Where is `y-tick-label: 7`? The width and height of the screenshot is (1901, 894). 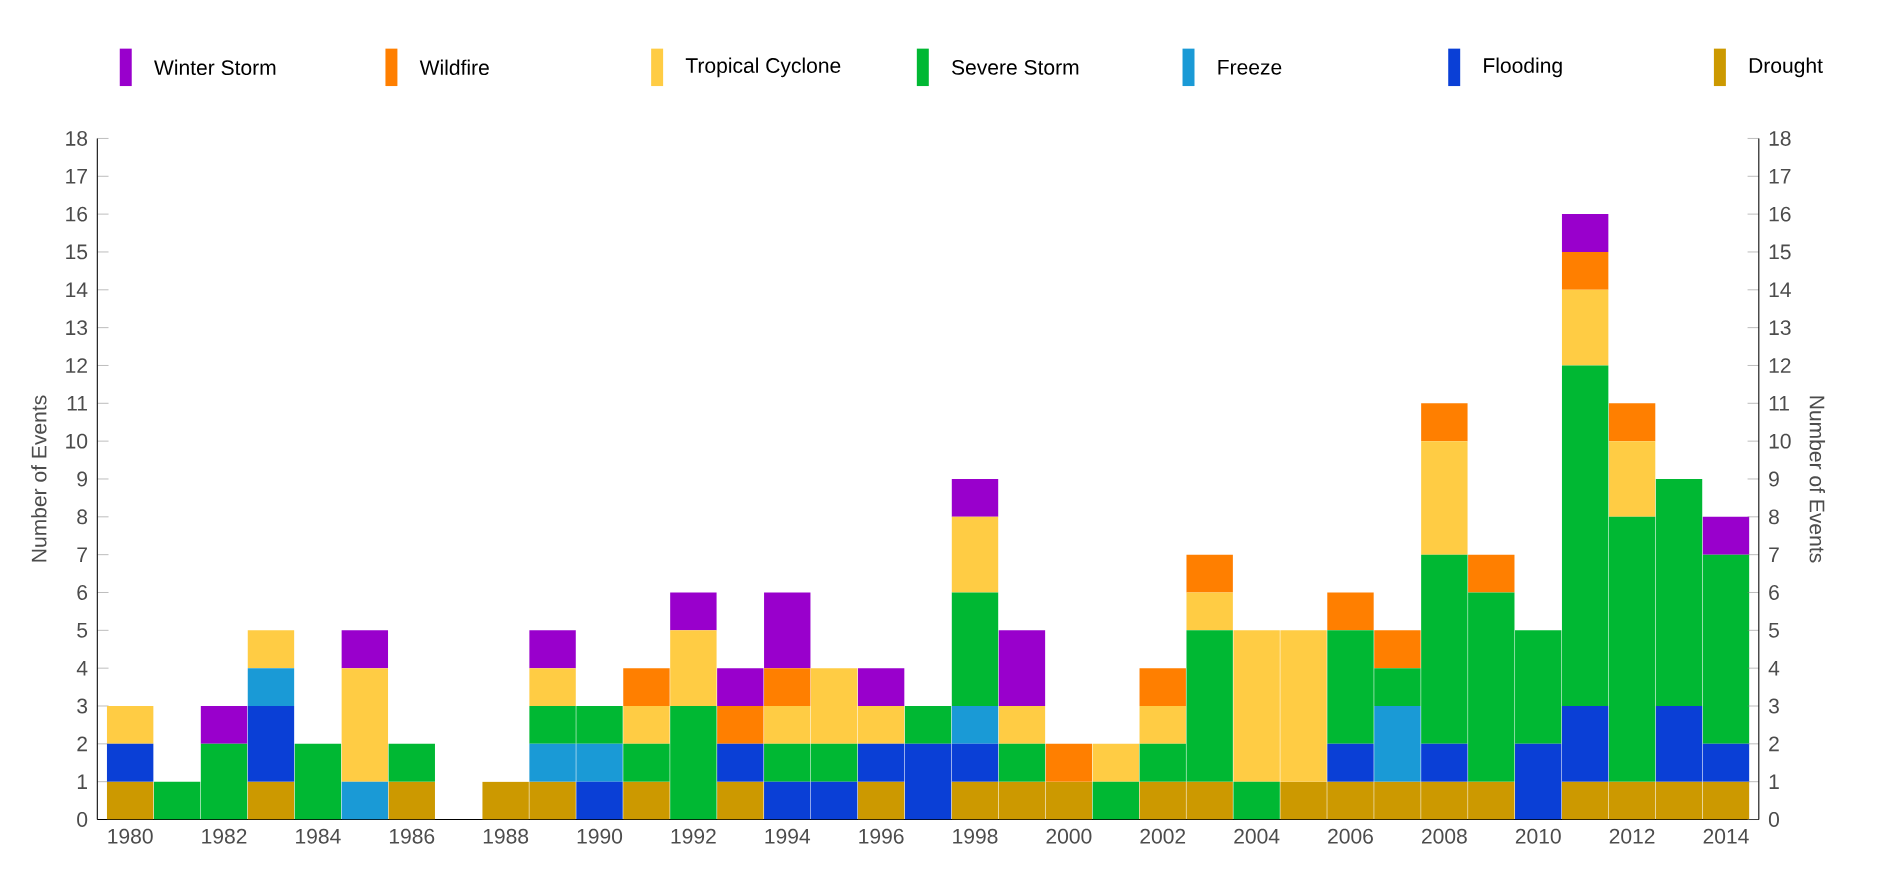 y-tick-label: 7 is located at coordinates (82, 554).